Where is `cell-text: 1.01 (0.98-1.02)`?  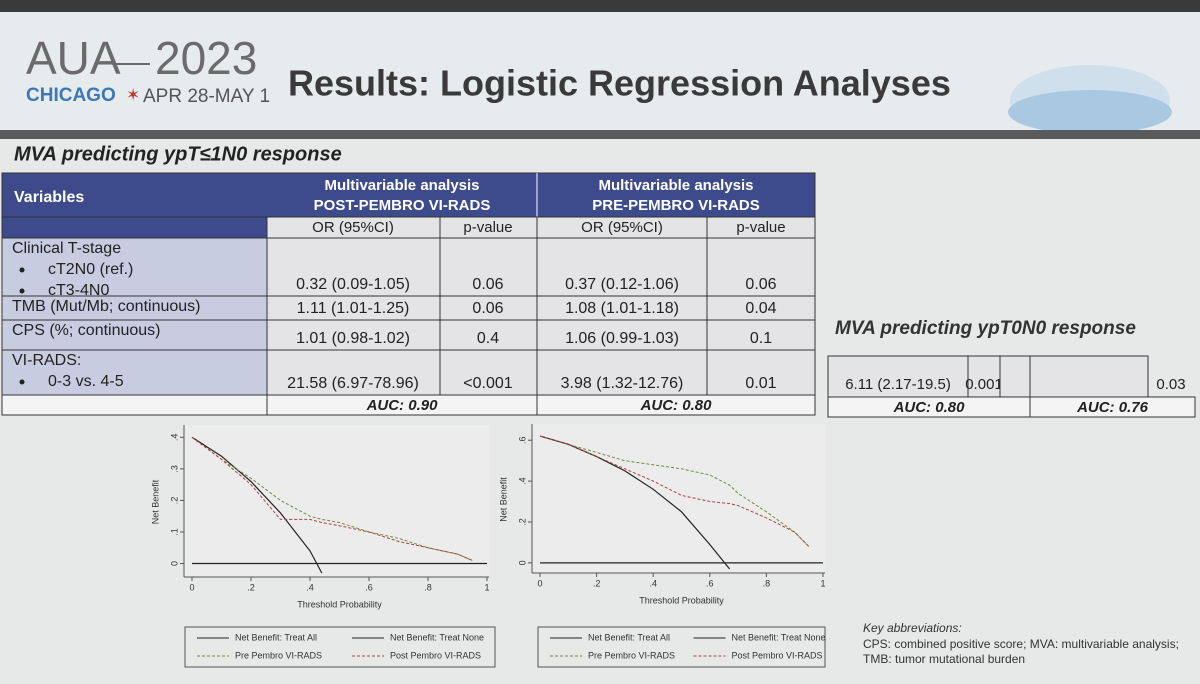 cell-text: 1.01 (0.98-1.02) is located at coordinates (353, 338).